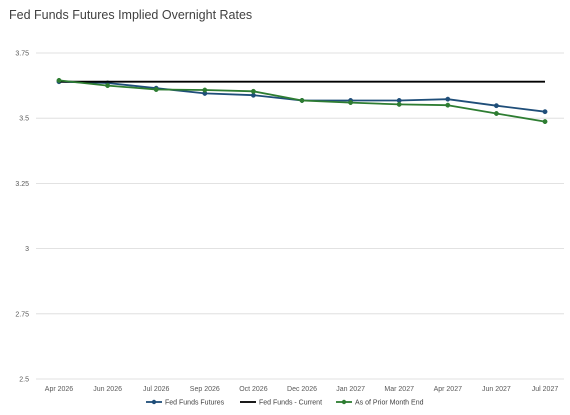 The height and width of the screenshot is (415, 570). I want to click on x-tick-label: Dec 2026, so click(302, 389).